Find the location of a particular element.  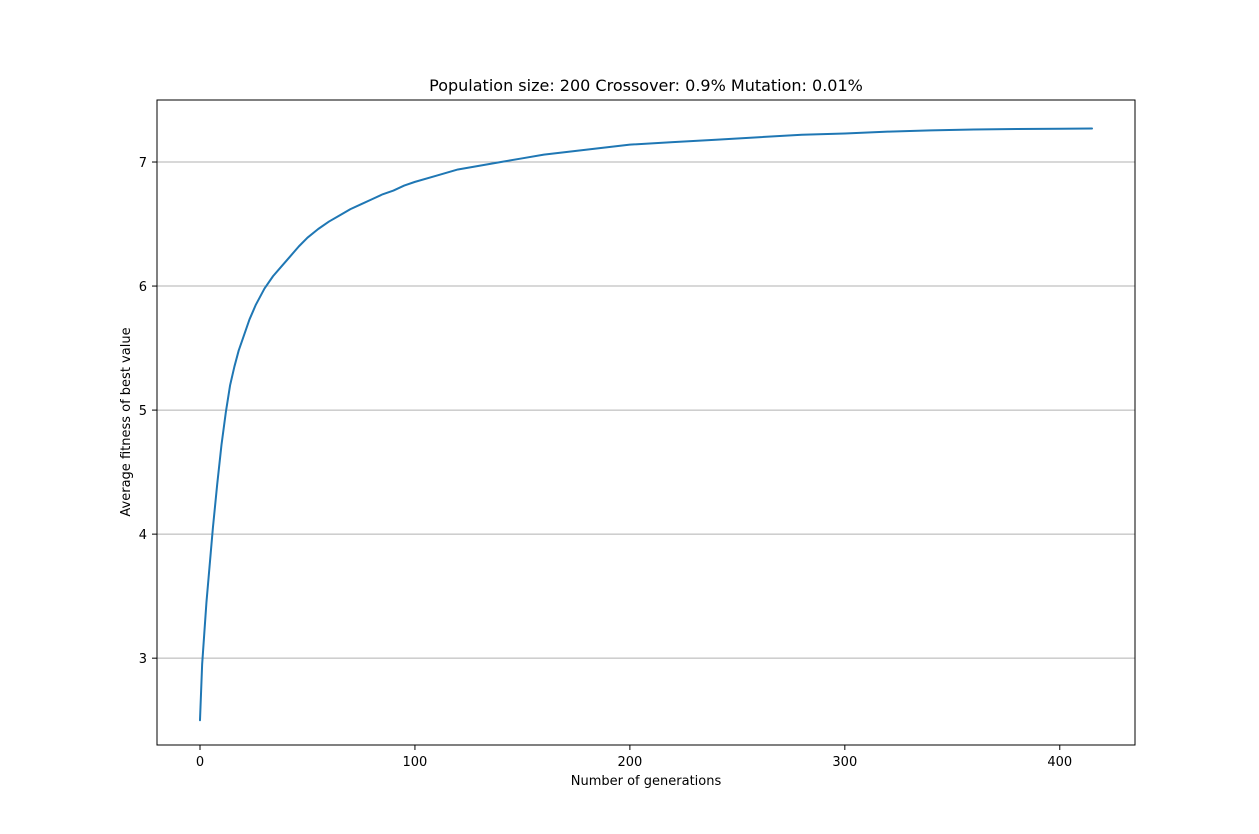

x-tick-label: 300 is located at coordinates (844, 762).